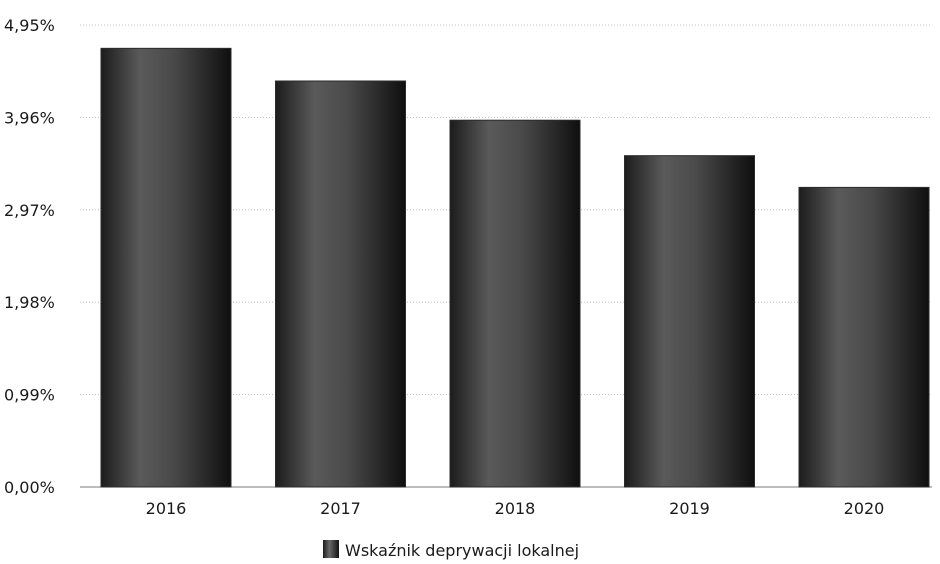 The height and width of the screenshot is (564, 940). Describe the element at coordinates (462, 550) in the screenshot. I see `legend-label: Wskaźnik deprywacji lokalnej` at that location.